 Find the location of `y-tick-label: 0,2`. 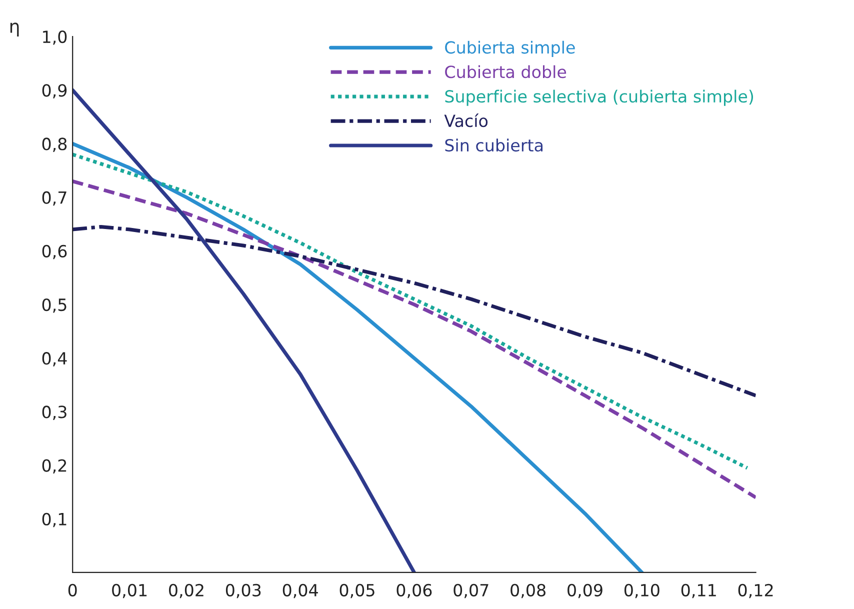

y-tick-label: 0,2 is located at coordinates (54, 466).